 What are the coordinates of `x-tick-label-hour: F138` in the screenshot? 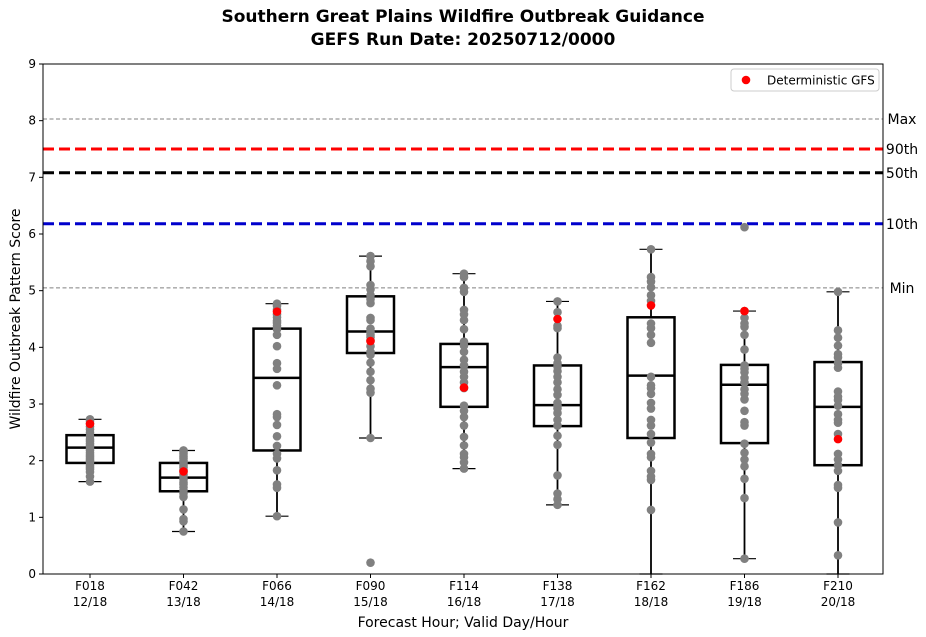 It's located at (558, 586).